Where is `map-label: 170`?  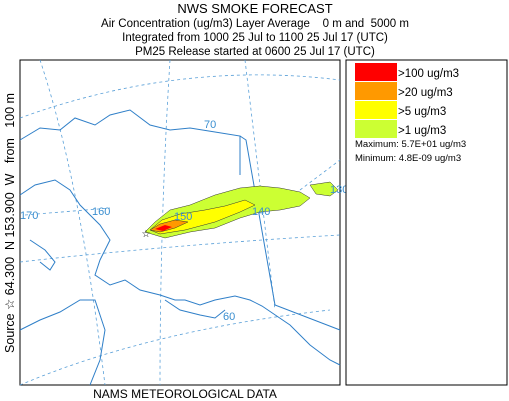
map-label: 170 is located at coordinates (29, 216).